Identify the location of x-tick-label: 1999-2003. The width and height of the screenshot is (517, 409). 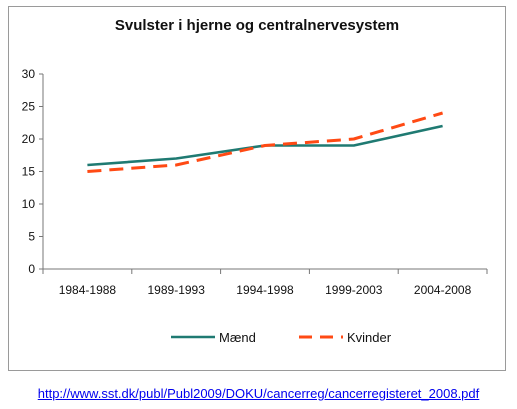
(354, 290).